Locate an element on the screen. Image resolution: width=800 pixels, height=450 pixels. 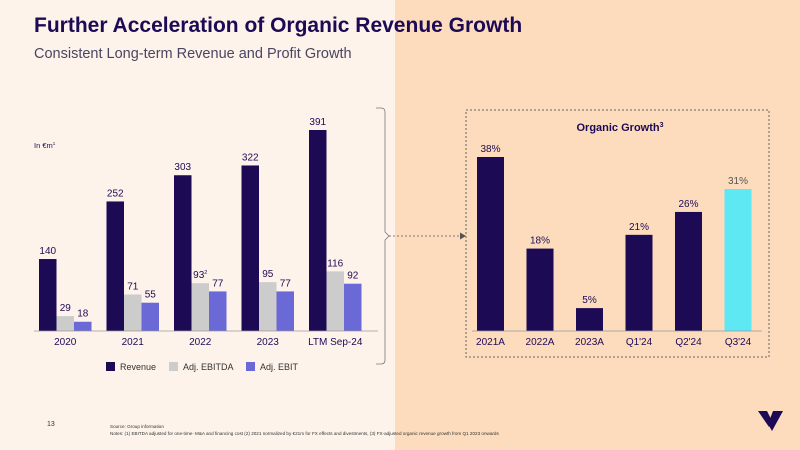
x-tick-2021: 2021 is located at coordinates (133, 342).